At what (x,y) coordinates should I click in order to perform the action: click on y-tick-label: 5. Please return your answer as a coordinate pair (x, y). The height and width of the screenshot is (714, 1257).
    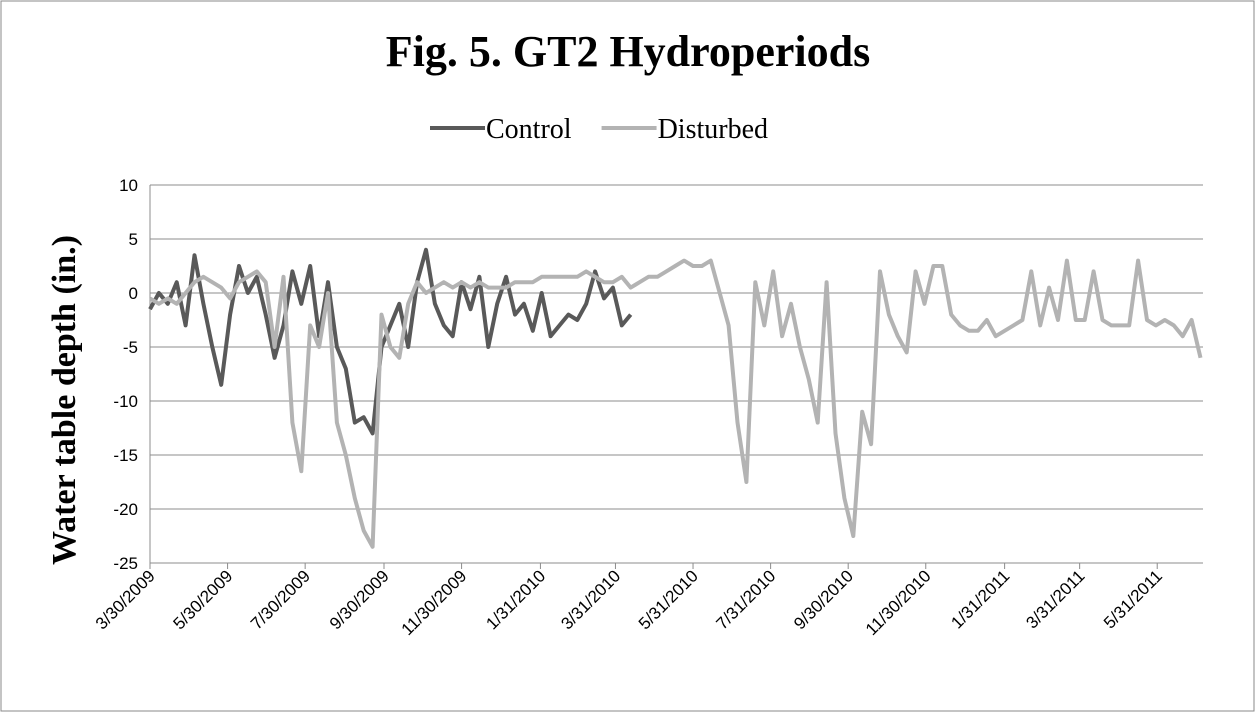
    Looking at the image, I should click on (133, 239).